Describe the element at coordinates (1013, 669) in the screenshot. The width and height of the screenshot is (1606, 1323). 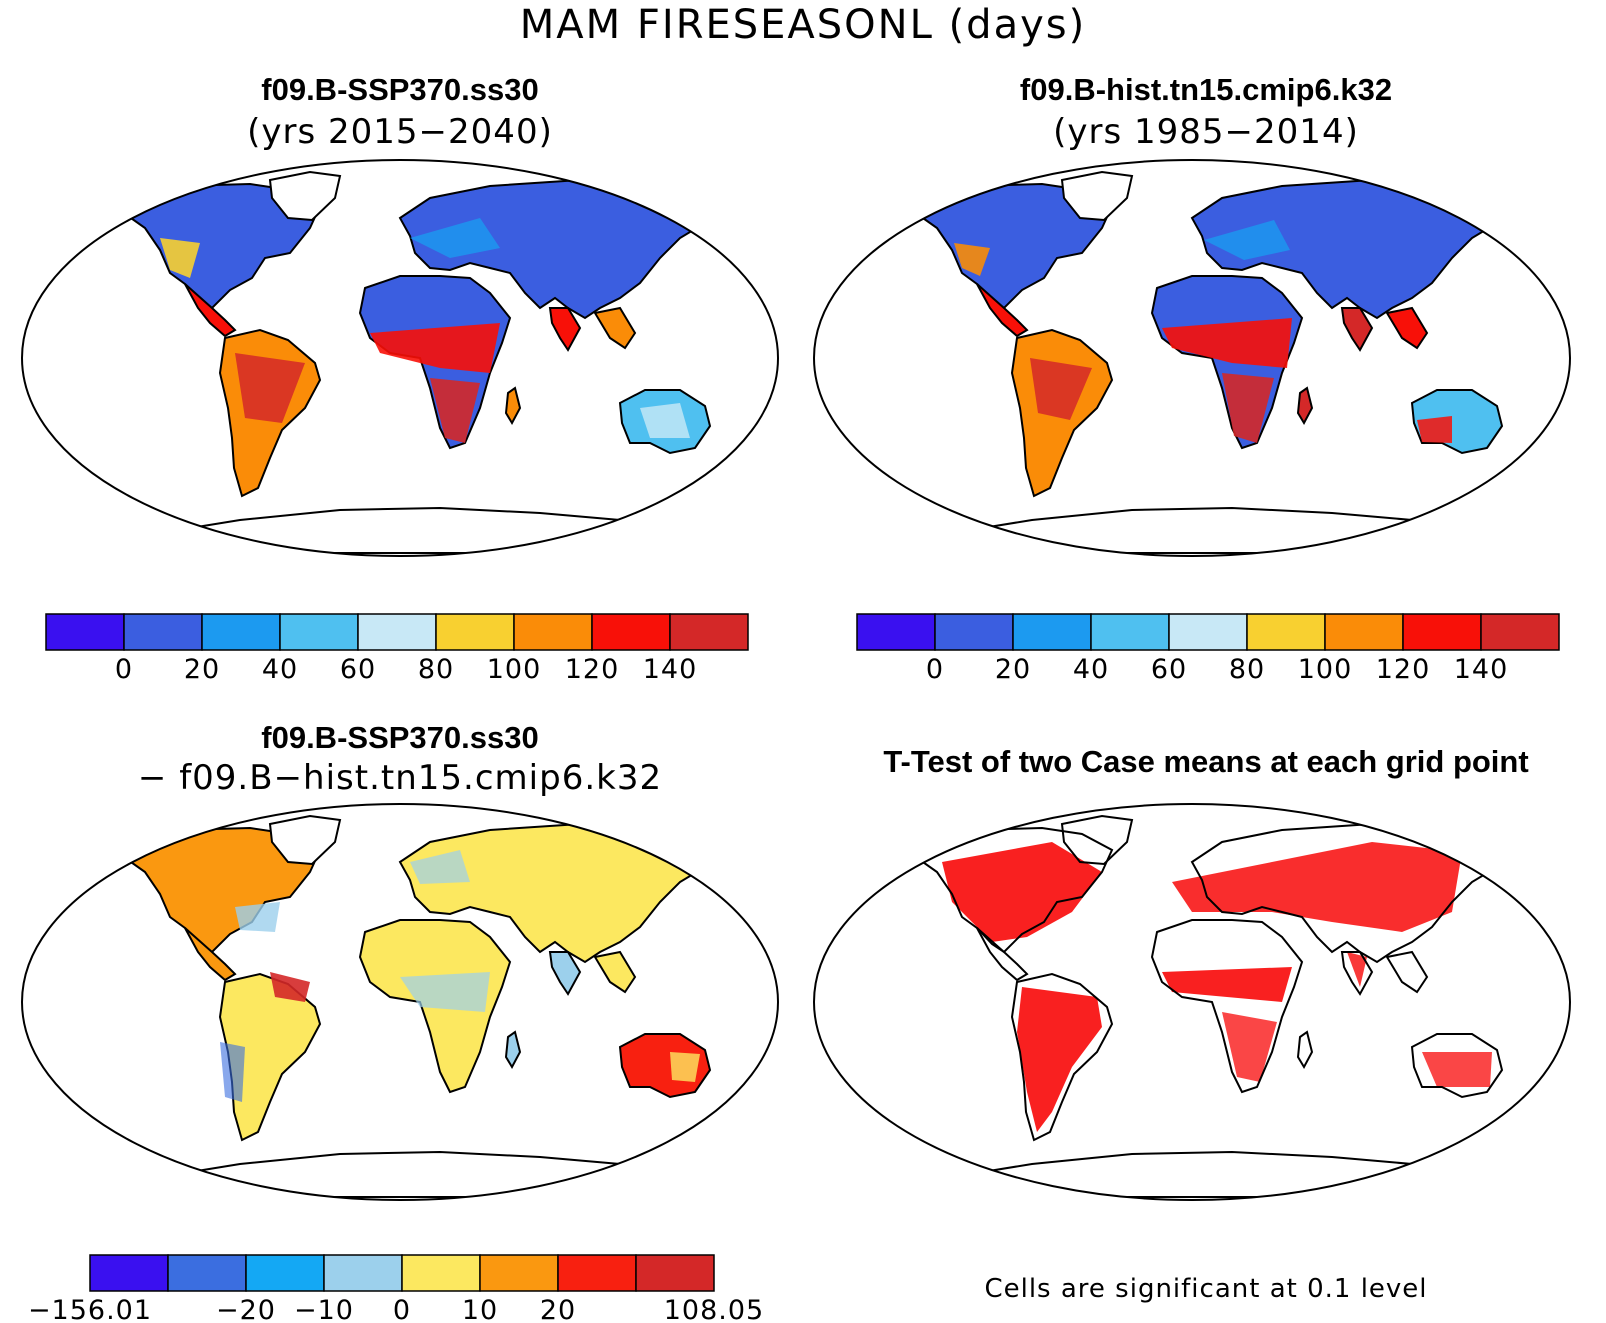
I see `colorbar2-tick-label: 20` at that location.